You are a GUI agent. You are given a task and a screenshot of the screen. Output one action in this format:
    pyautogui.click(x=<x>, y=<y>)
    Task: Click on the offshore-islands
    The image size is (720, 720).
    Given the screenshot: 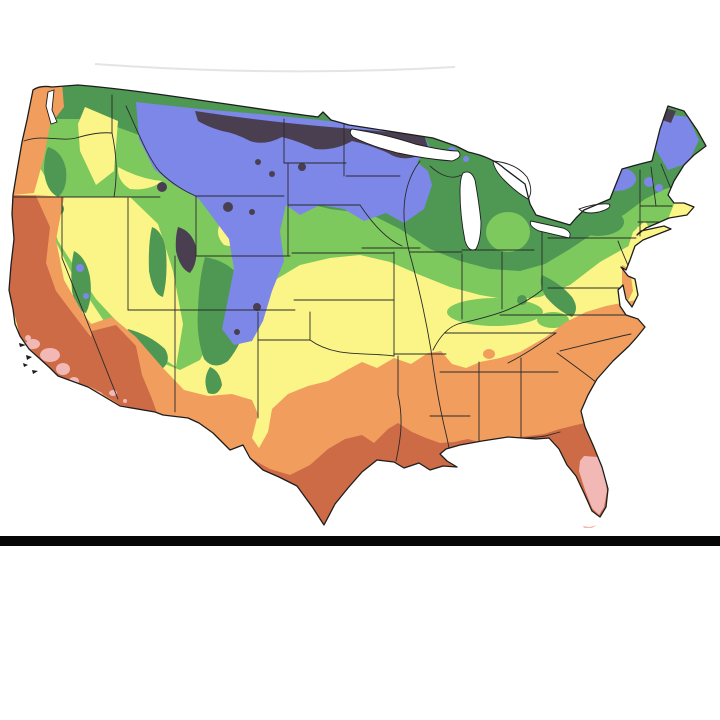 What is the action you would take?
    pyautogui.click(x=28, y=358)
    